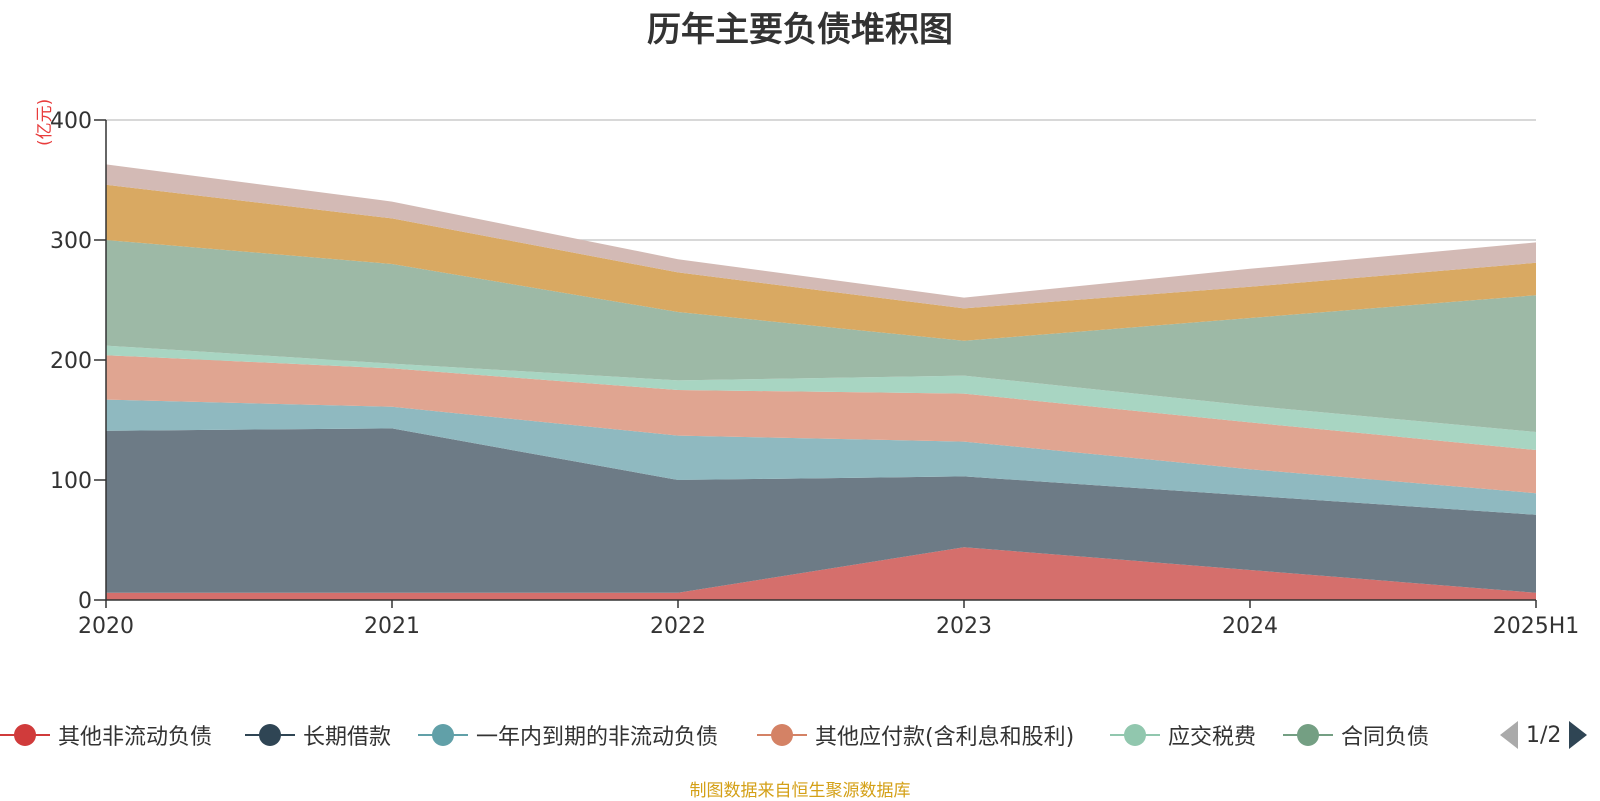 This screenshot has width=1600, height=801. I want to click on legend-item-1: 长期借款, so click(318, 735).